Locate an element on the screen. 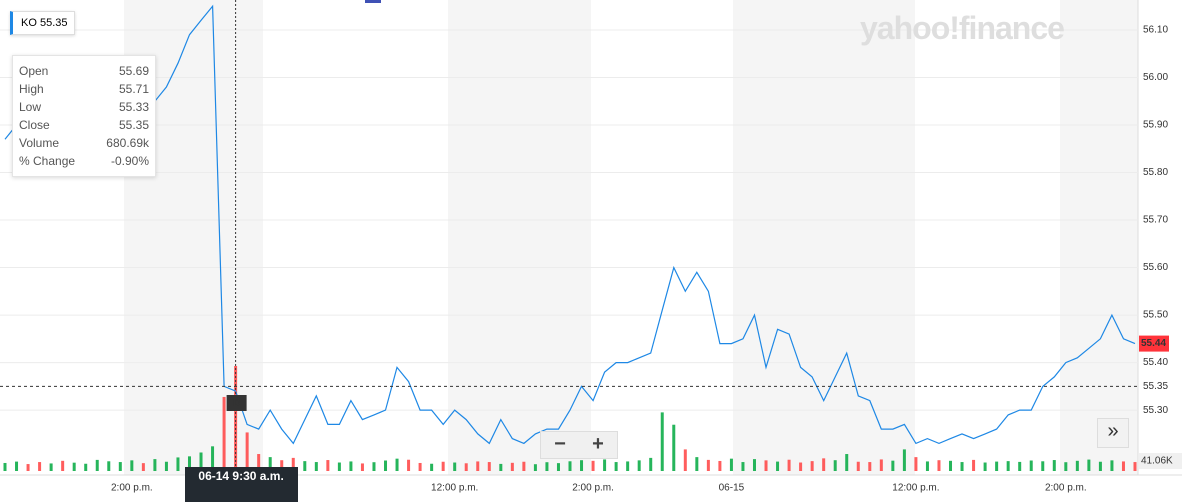 The width and height of the screenshot is (1182, 502). tooltip-label: Volume is located at coordinates (39, 143).